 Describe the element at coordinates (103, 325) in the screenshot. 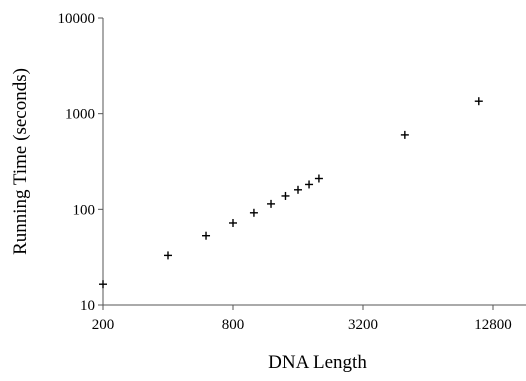

I see `x-tick-label: 200` at that location.